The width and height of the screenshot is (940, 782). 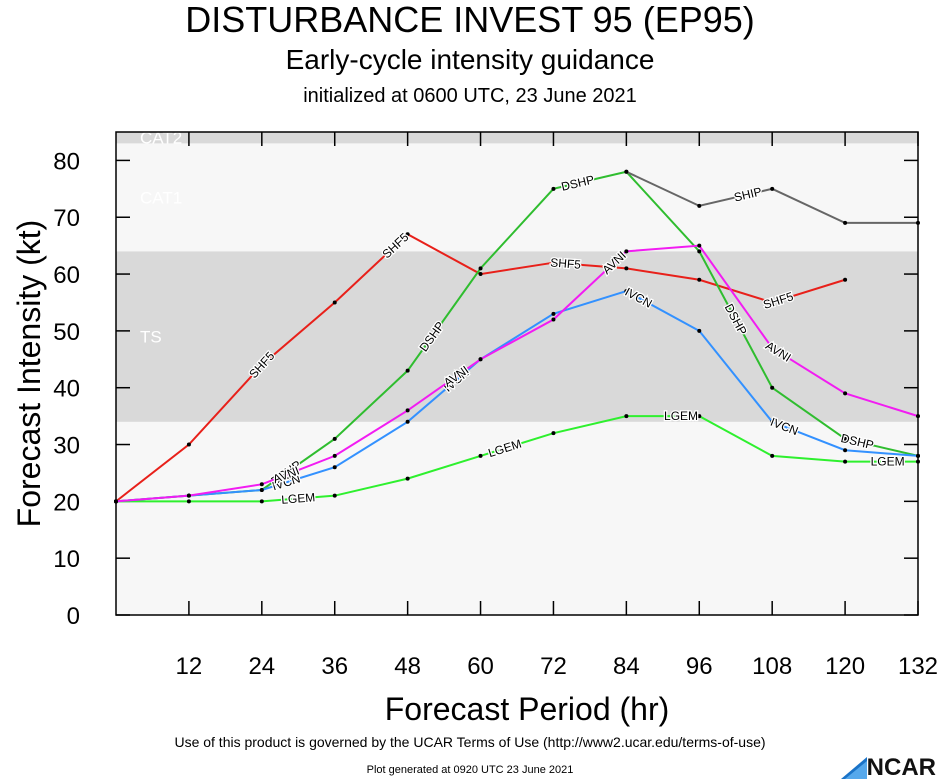 What do you see at coordinates (66, 446) in the screenshot?
I see `y-tick-label: 30` at bounding box center [66, 446].